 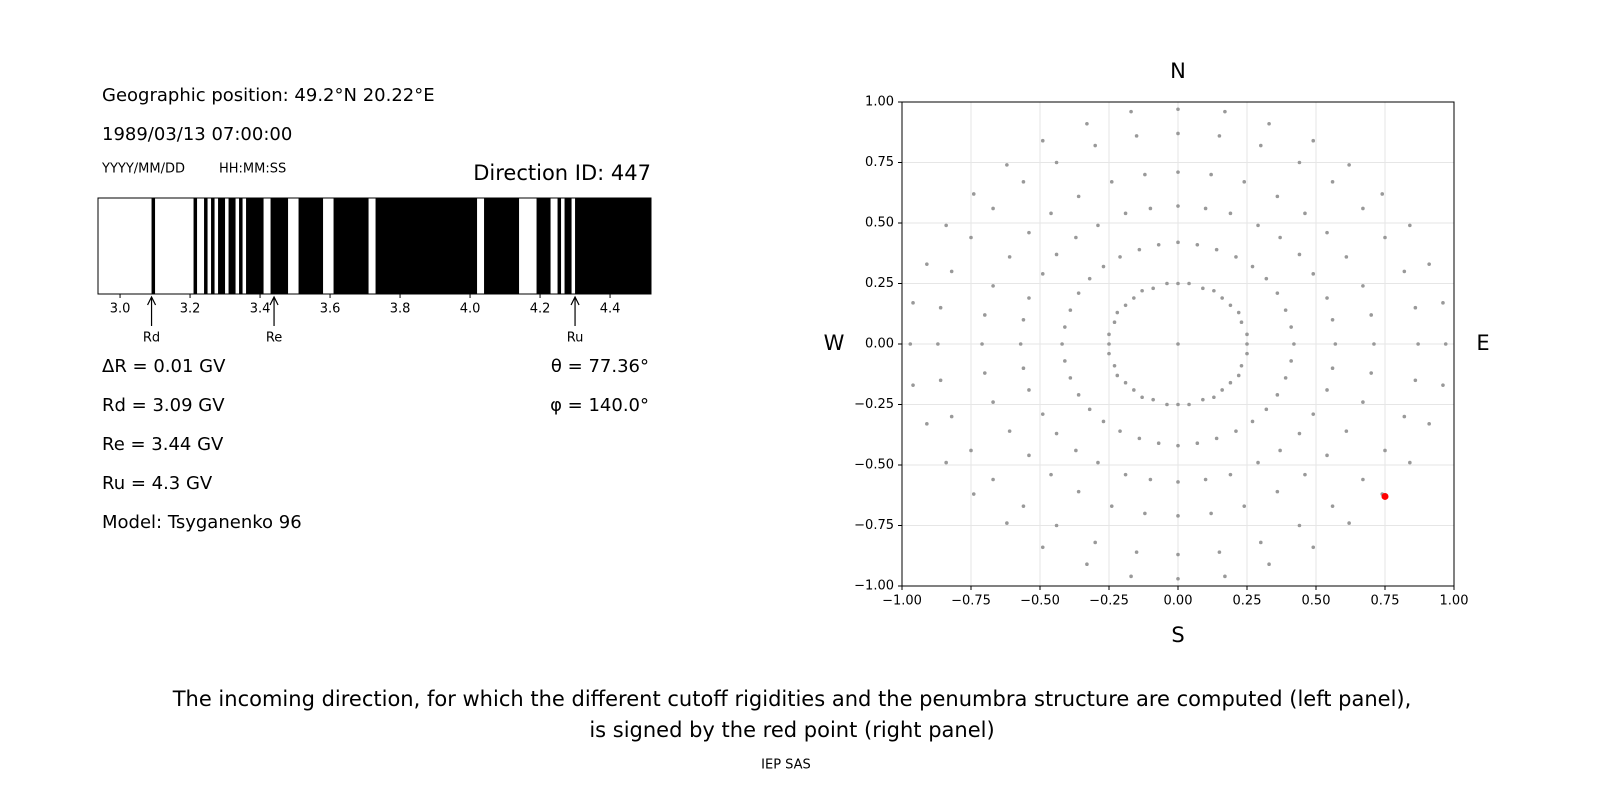 What do you see at coordinates (879, 344) in the screenshot?
I see `y-tick-label: 0.00` at bounding box center [879, 344].